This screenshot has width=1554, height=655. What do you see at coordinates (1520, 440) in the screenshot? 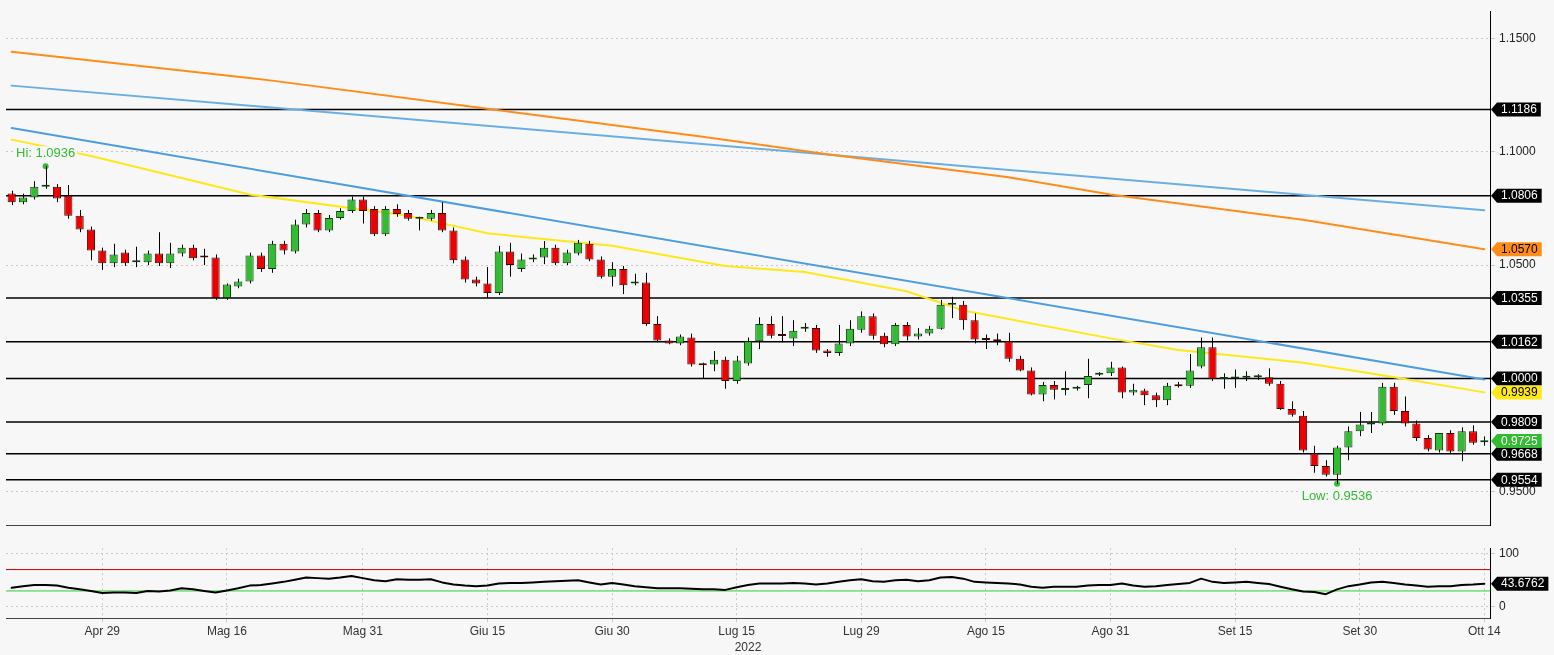
I see `text: 0.9725` at bounding box center [1520, 440].